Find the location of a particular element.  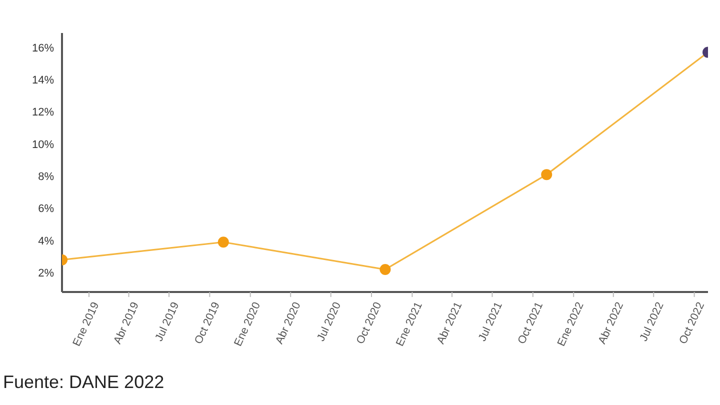

x-tick-label: Ene 2021 is located at coordinates (409, 324).